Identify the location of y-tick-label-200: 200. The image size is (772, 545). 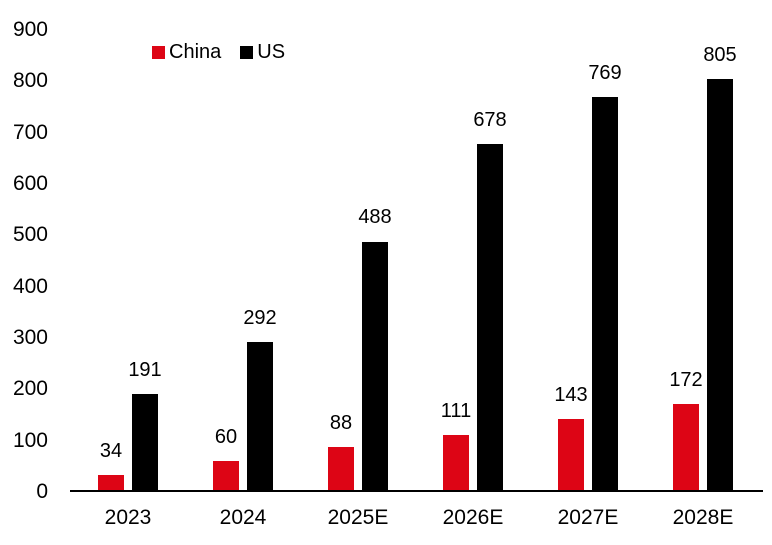
(30, 389).